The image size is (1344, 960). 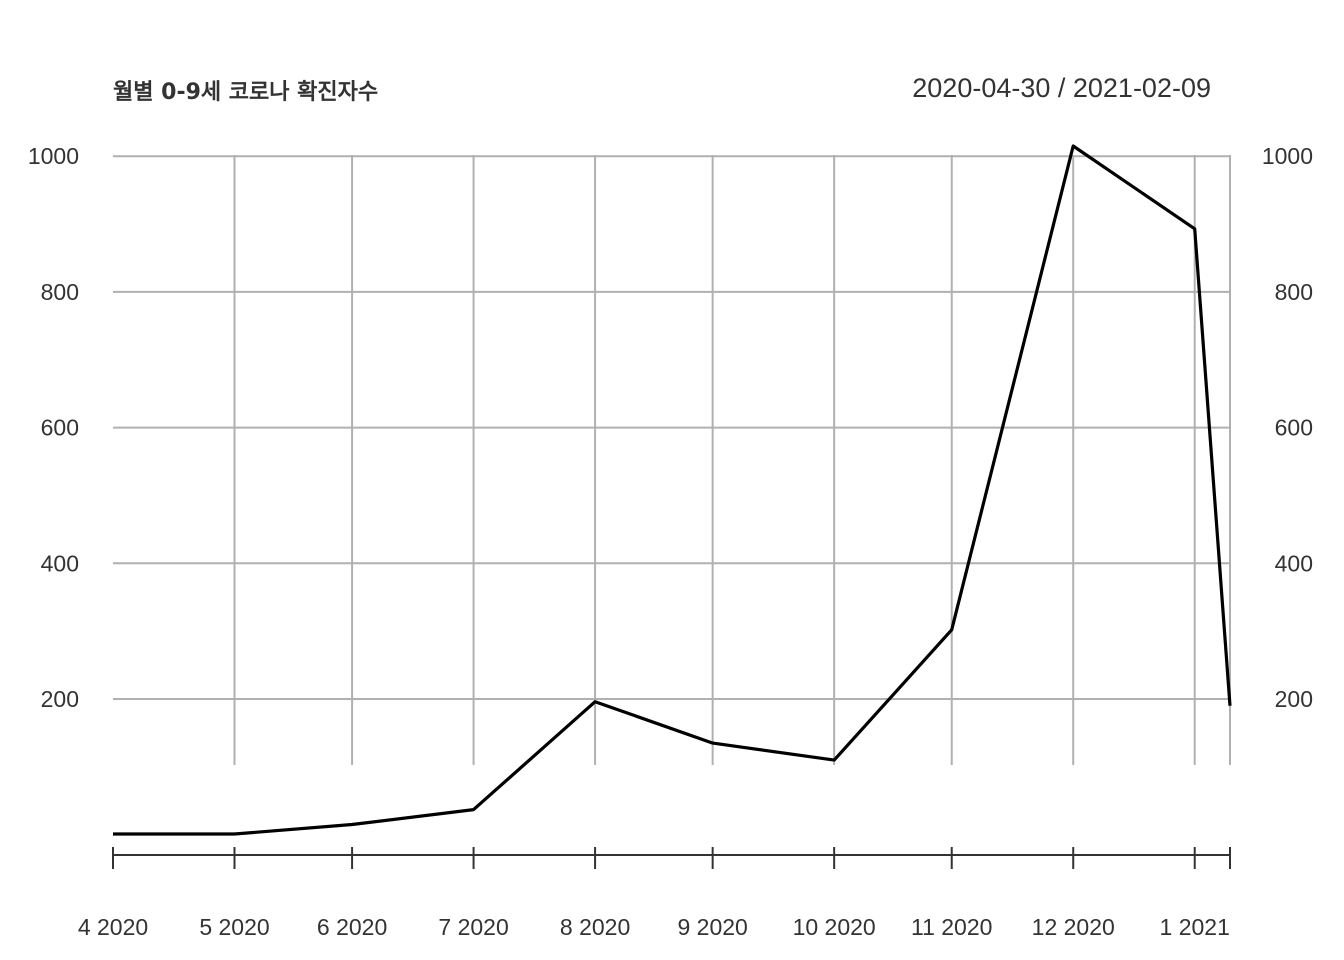 What do you see at coordinates (595, 927) in the screenshot?
I see `x-tick-label: 8 2020` at bounding box center [595, 927].